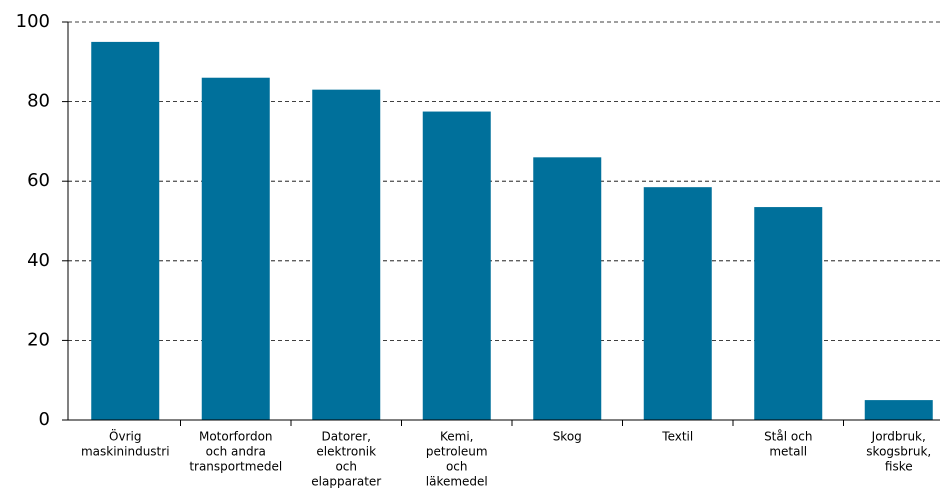  Describe the element at coordinates (125, 452) in the screenshot. I see `x-tick-label: maskinindustri` at that location.